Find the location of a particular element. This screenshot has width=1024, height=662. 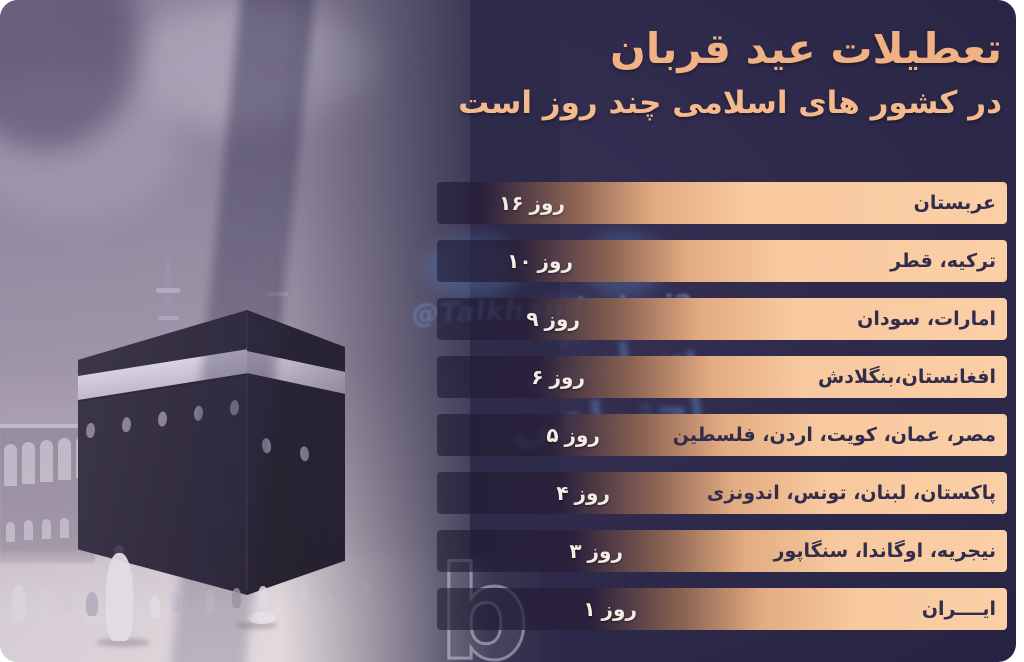

country-label: افغانستان،بنگلادش is located at coordinates (907, 377).